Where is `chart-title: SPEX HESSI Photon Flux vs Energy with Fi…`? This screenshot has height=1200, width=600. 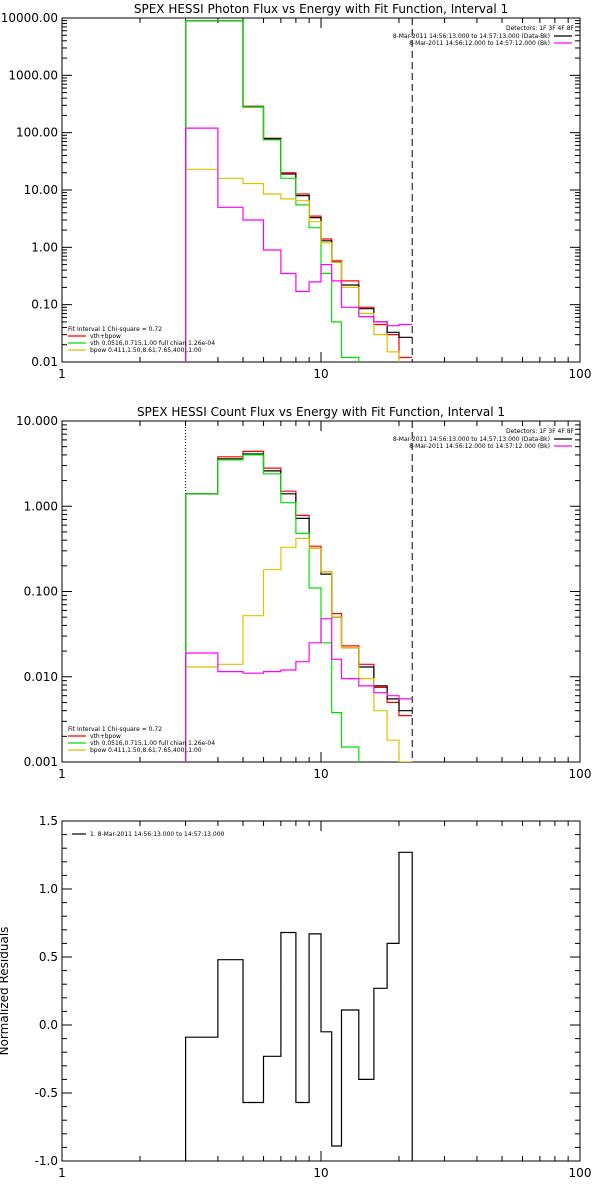 chart-title: SPEX HESSI Photon Flux vs Energy with Fi… is located at coordinates (321, 9).